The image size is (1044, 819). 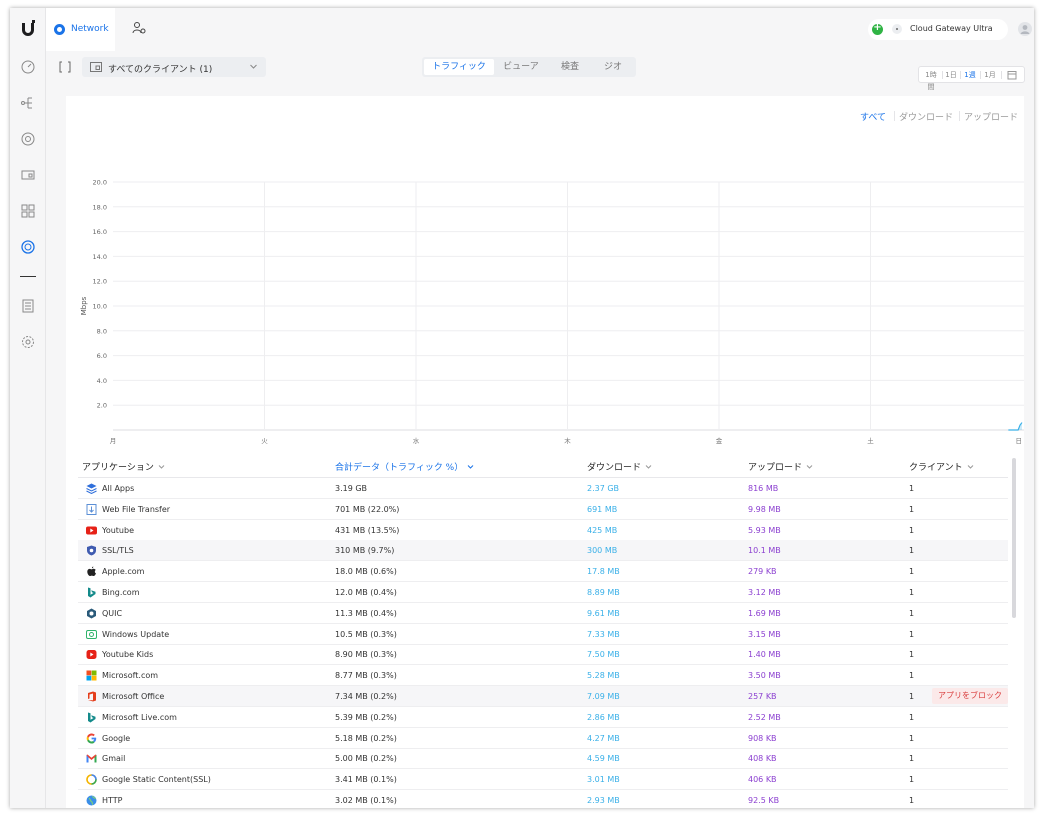 I want to click on table-row: Google 5.18 MB (0.2%) 4.27 MB 908 KB 1, so click(x=543, y=738).